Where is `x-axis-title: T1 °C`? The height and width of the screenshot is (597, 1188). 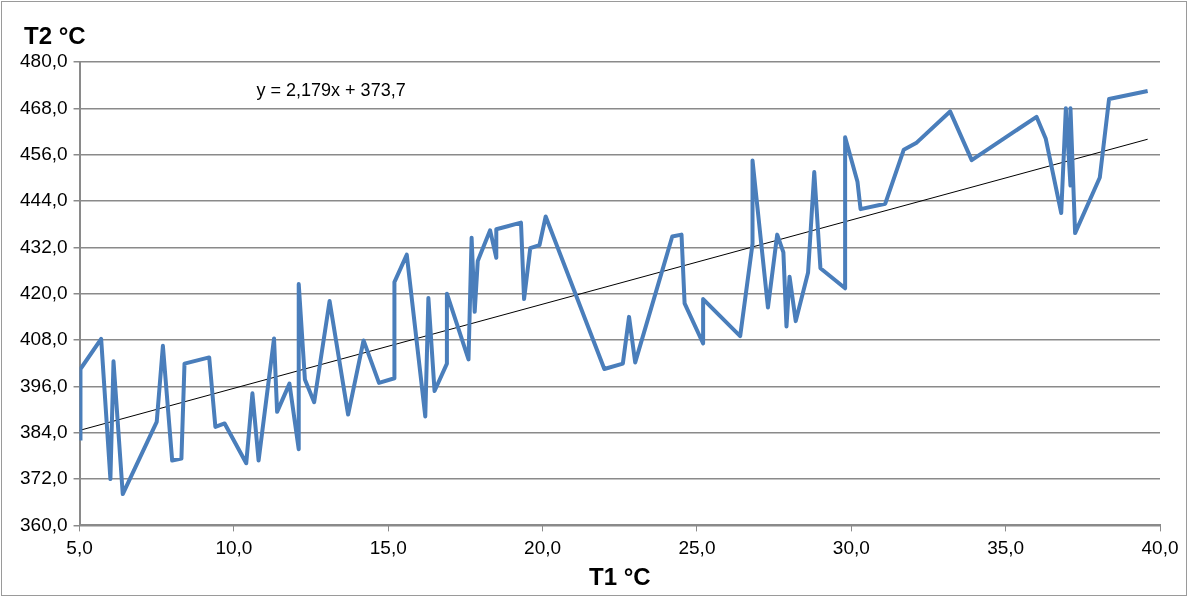
x-axis-title: T1 °C is located at coordinates (619, 577).